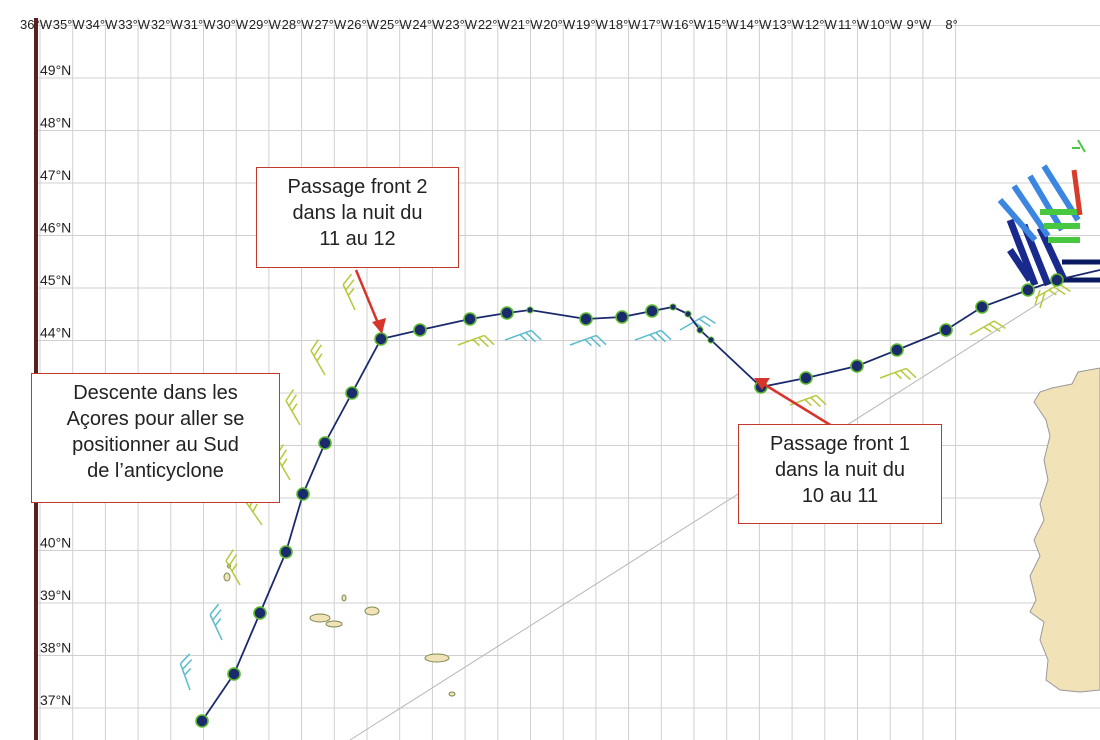  I want to click on longitude-label: 32°W, so click(167, 24).